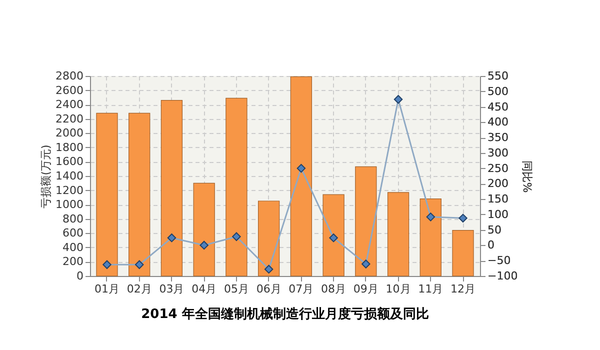 The image size is (600, 350). What do you see at coordinates (73, 219) in the screenshot?
I see `y-tick-label: 800` at bounding box center [73, 219].